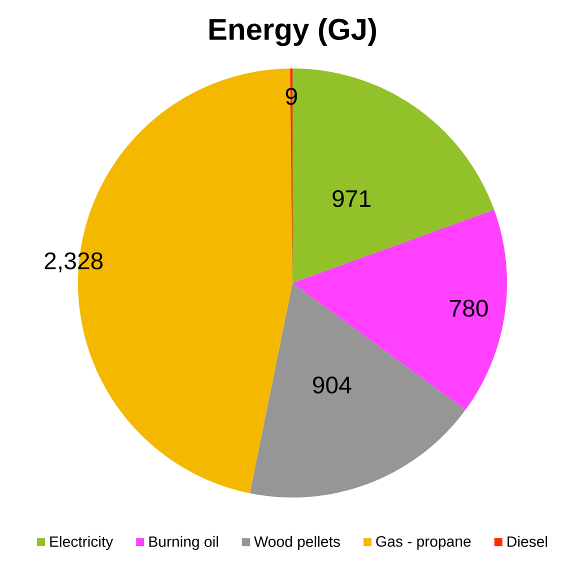 The height and width of the screenshot is (583, 583). Describe the element at coordinates (82, 543) in the screenshot. I see `legend-label: Electricity` at that location.